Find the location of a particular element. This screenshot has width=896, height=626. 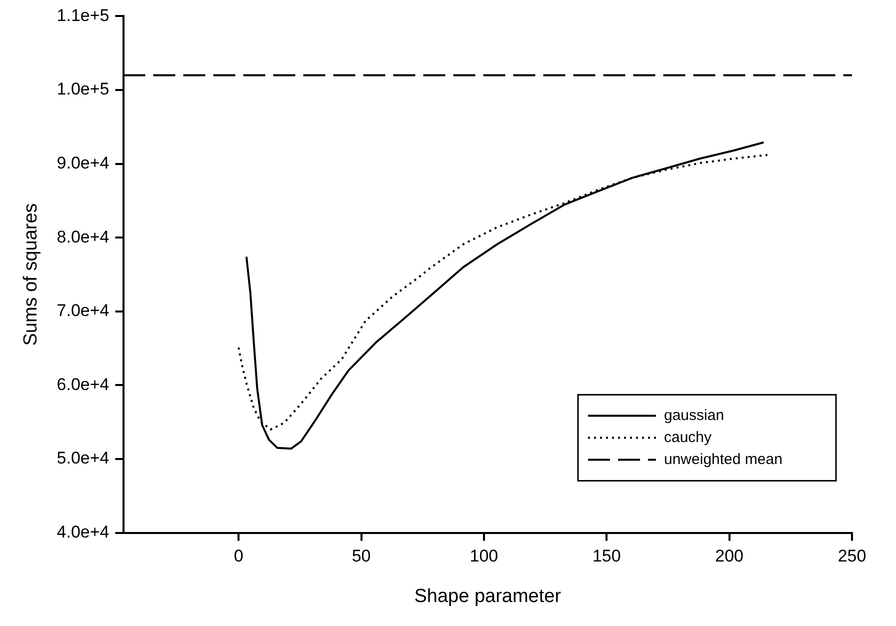

y-tick-label: 6.0e+4 is located at coordinates (83, 384).